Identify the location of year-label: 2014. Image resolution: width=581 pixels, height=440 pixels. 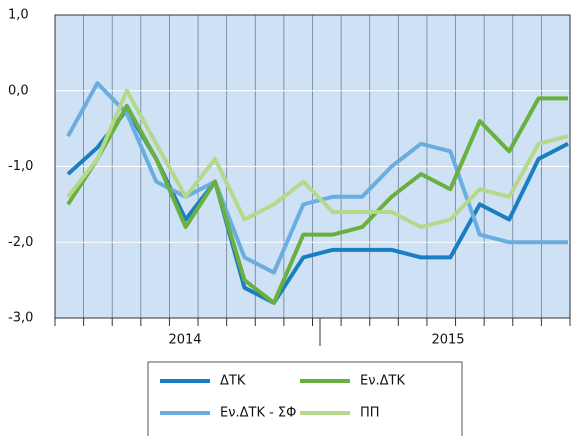
(184, 340).